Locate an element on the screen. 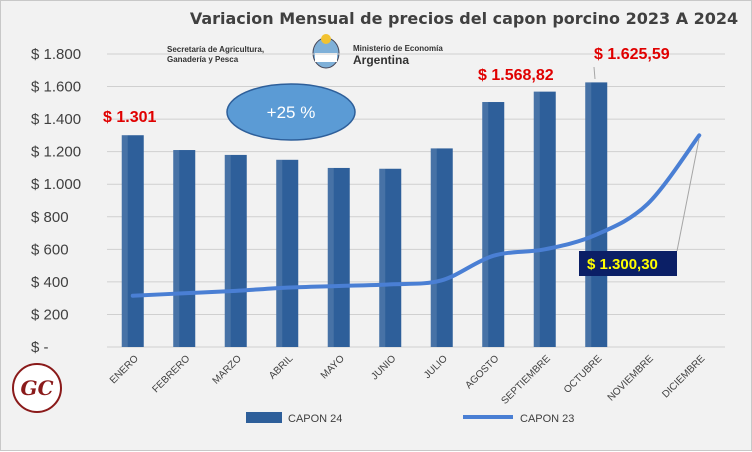 Image resolution: width=752 pixels, height=452 pixels. variation-bubble: +25 % is located at coordinates (291, 112).